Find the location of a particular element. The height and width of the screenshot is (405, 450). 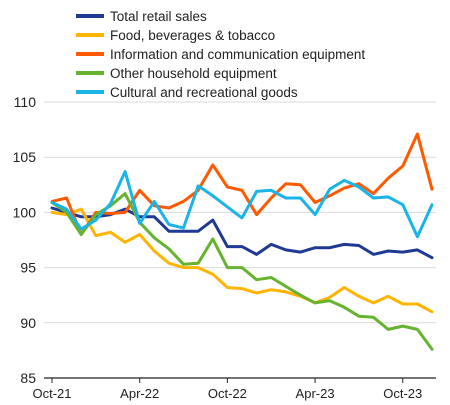

legend-label: Information and communication equipment is located at coordinates (237, 54).